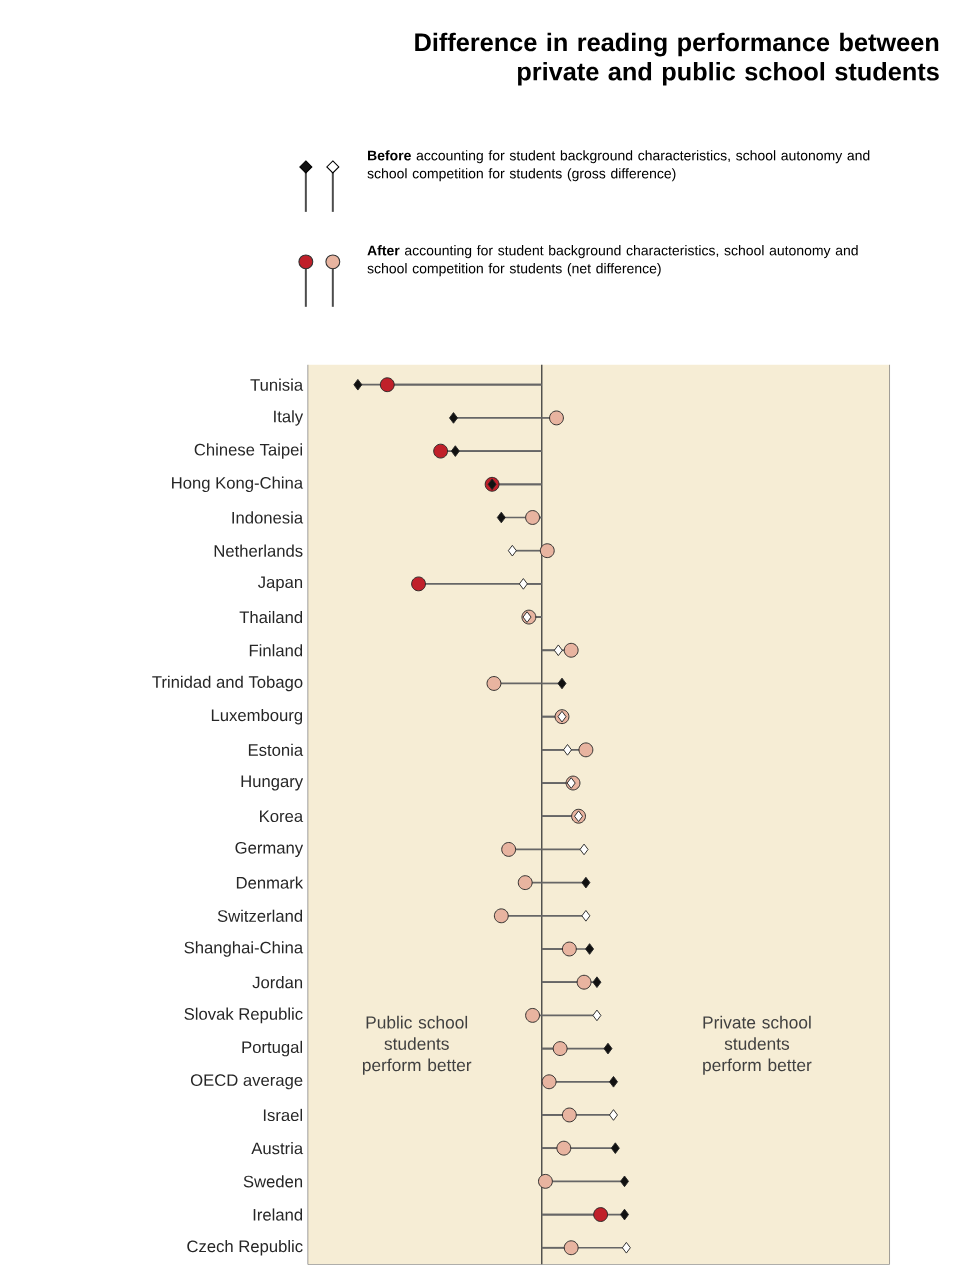 The image size is (969, 1265). What do you see at coordinates (277, 1214) in the screenshot?
I see `y-tick-label: Ireland` at bounding box center [277, 1214].